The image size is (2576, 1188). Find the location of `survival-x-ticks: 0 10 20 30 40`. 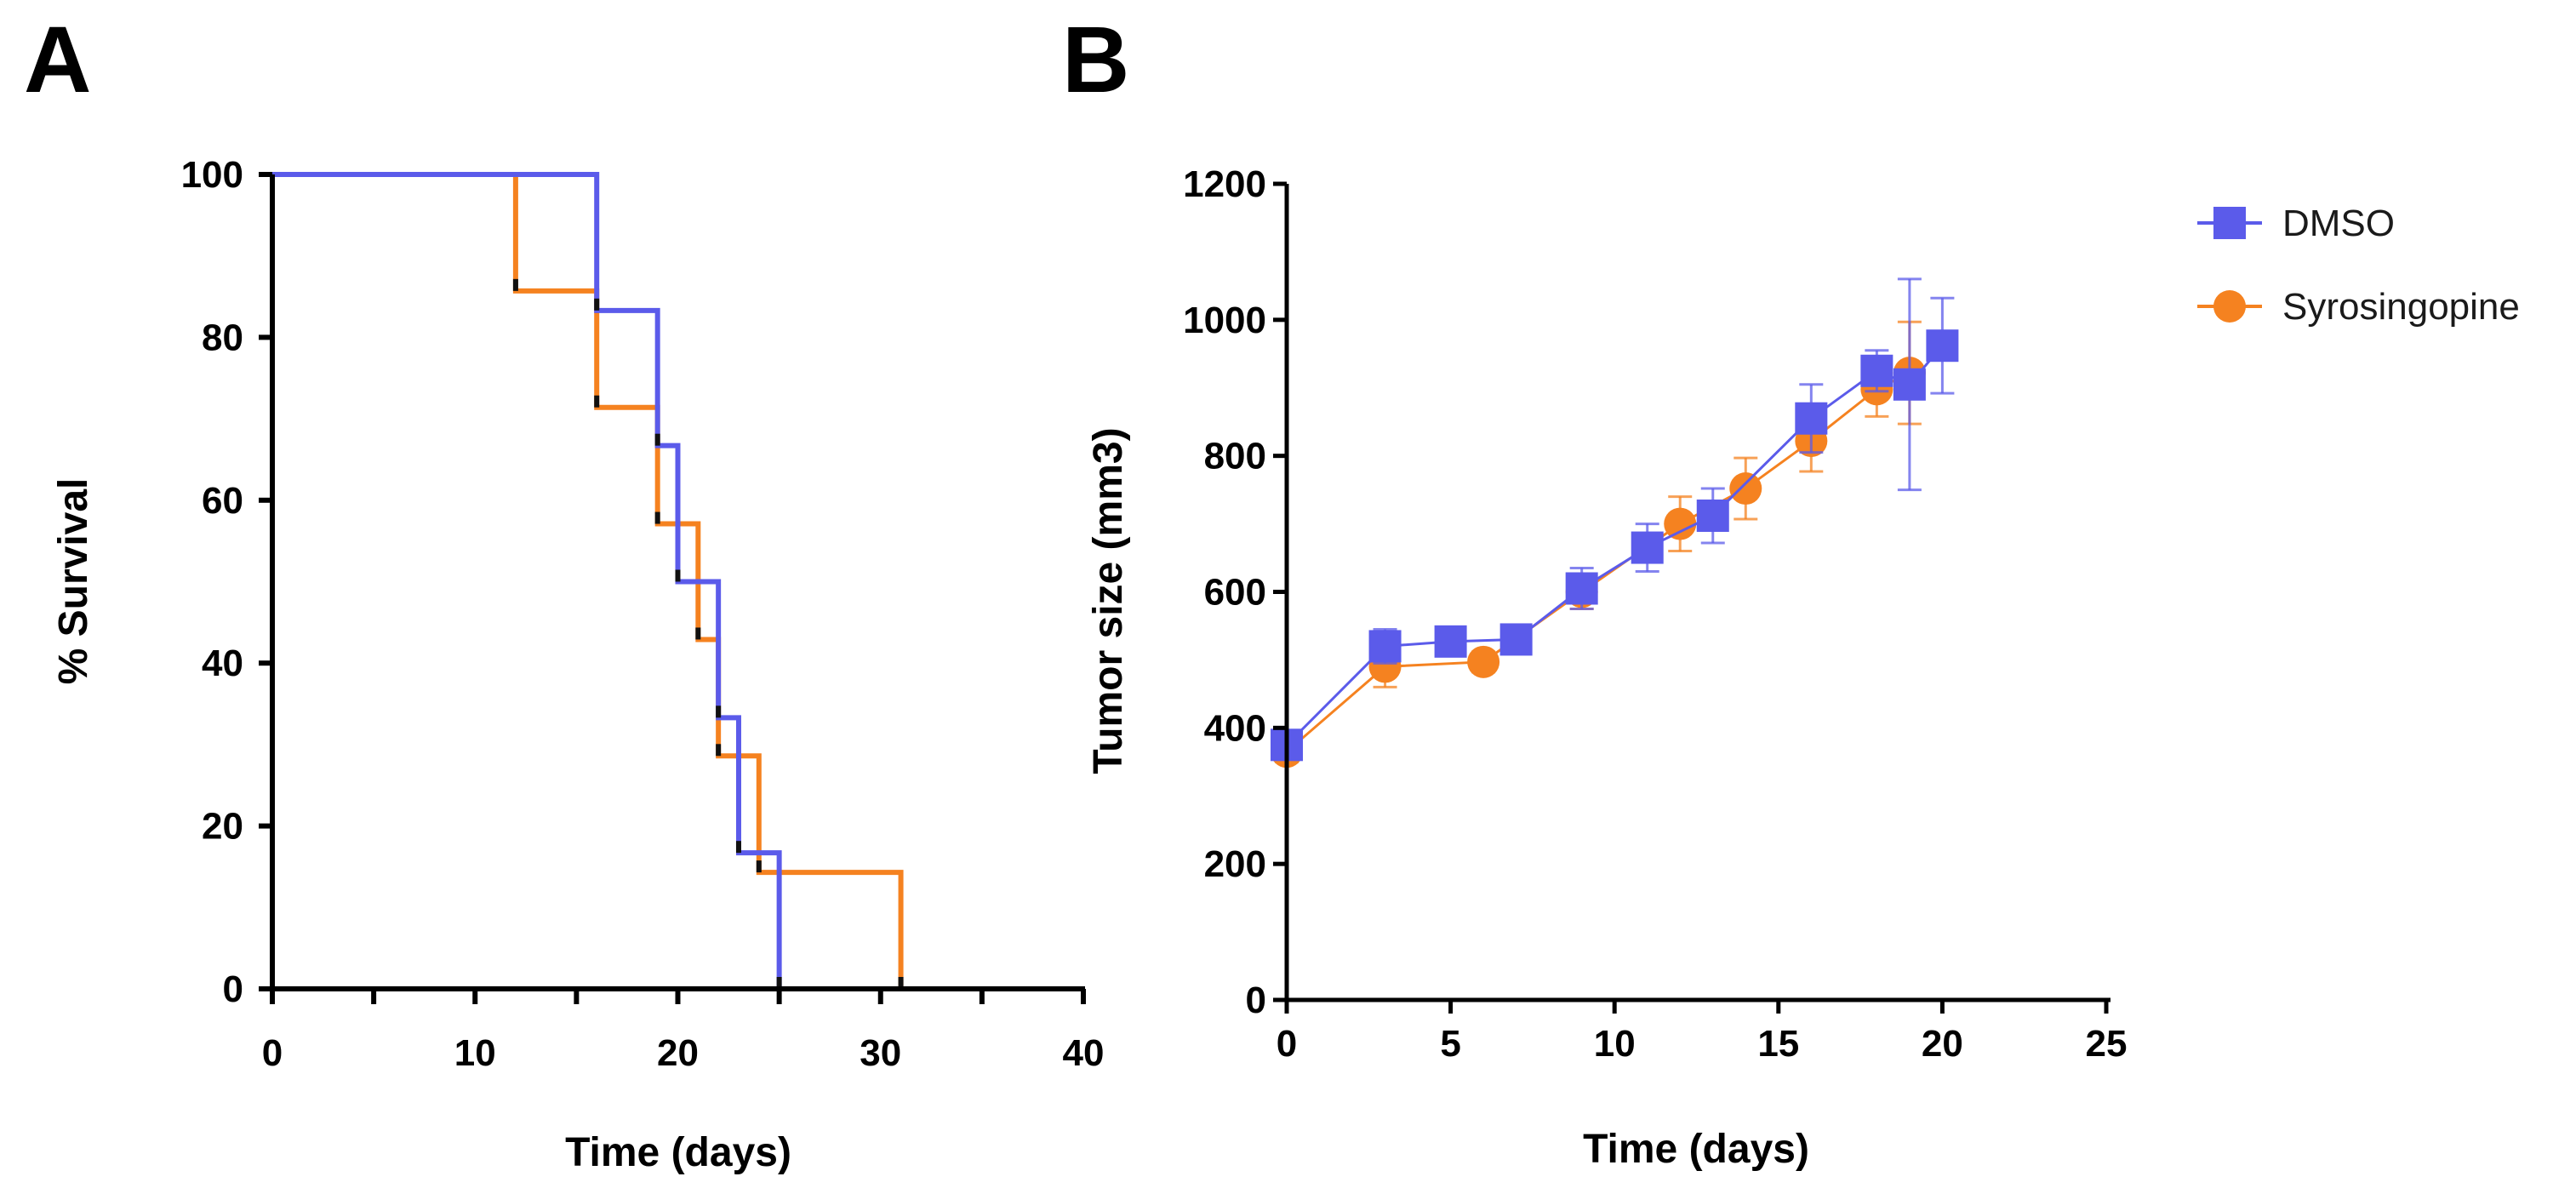

survival-x-ticks: 0 10 20 30 40 is located at coordinates (683, 1032).